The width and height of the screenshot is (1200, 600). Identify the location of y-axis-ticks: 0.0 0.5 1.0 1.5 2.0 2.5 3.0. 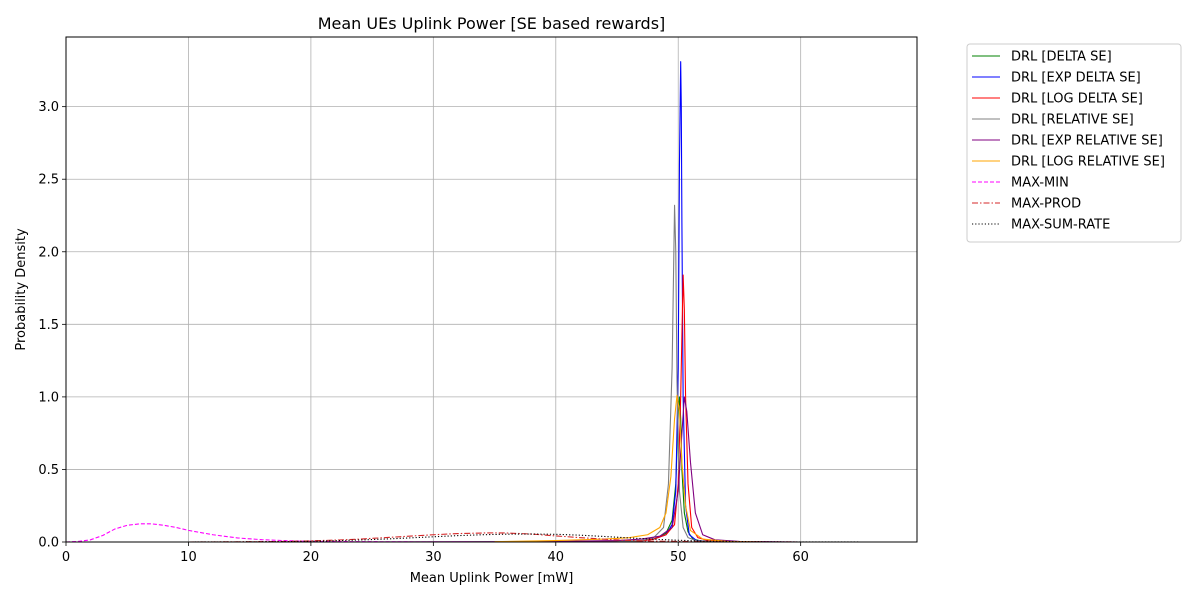
(52, 325).